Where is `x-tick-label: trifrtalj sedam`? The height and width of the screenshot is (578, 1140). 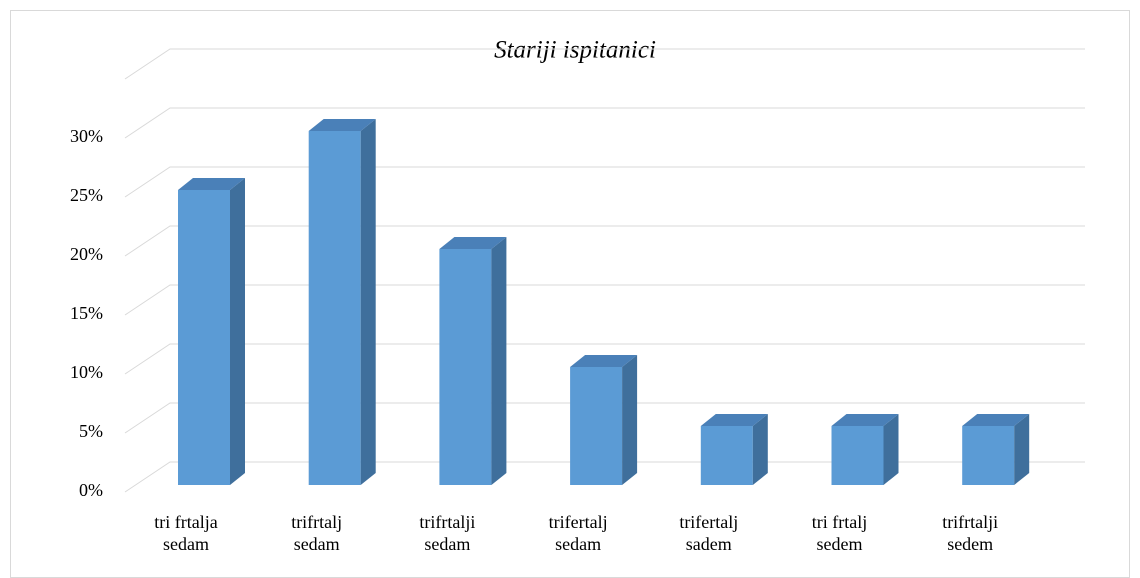 x-tick-label: trifrtalj sedam is located at coordinates (317, 533).